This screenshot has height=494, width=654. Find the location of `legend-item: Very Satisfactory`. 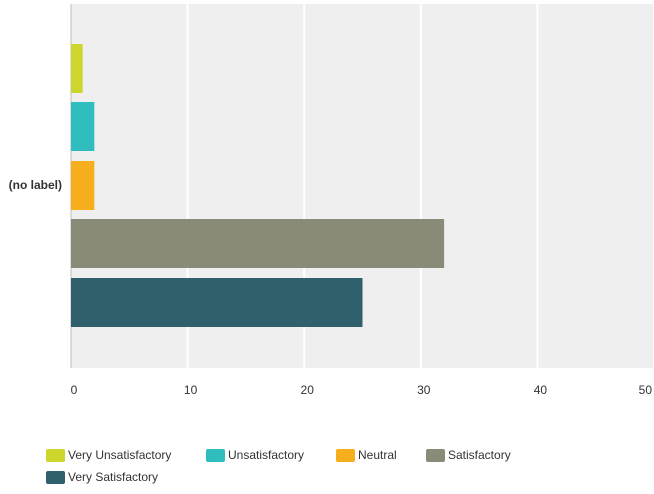

legend-item: Very Satisfactory is located at coordinates (102, 477).